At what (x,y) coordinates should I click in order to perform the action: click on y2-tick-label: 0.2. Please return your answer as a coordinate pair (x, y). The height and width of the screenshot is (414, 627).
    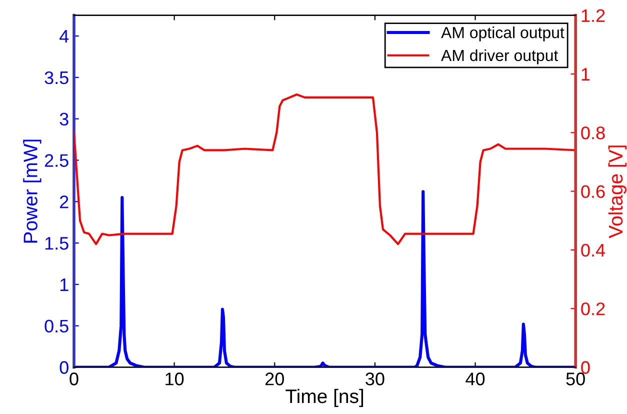
    Looking at the image, I should click on (593, 309).